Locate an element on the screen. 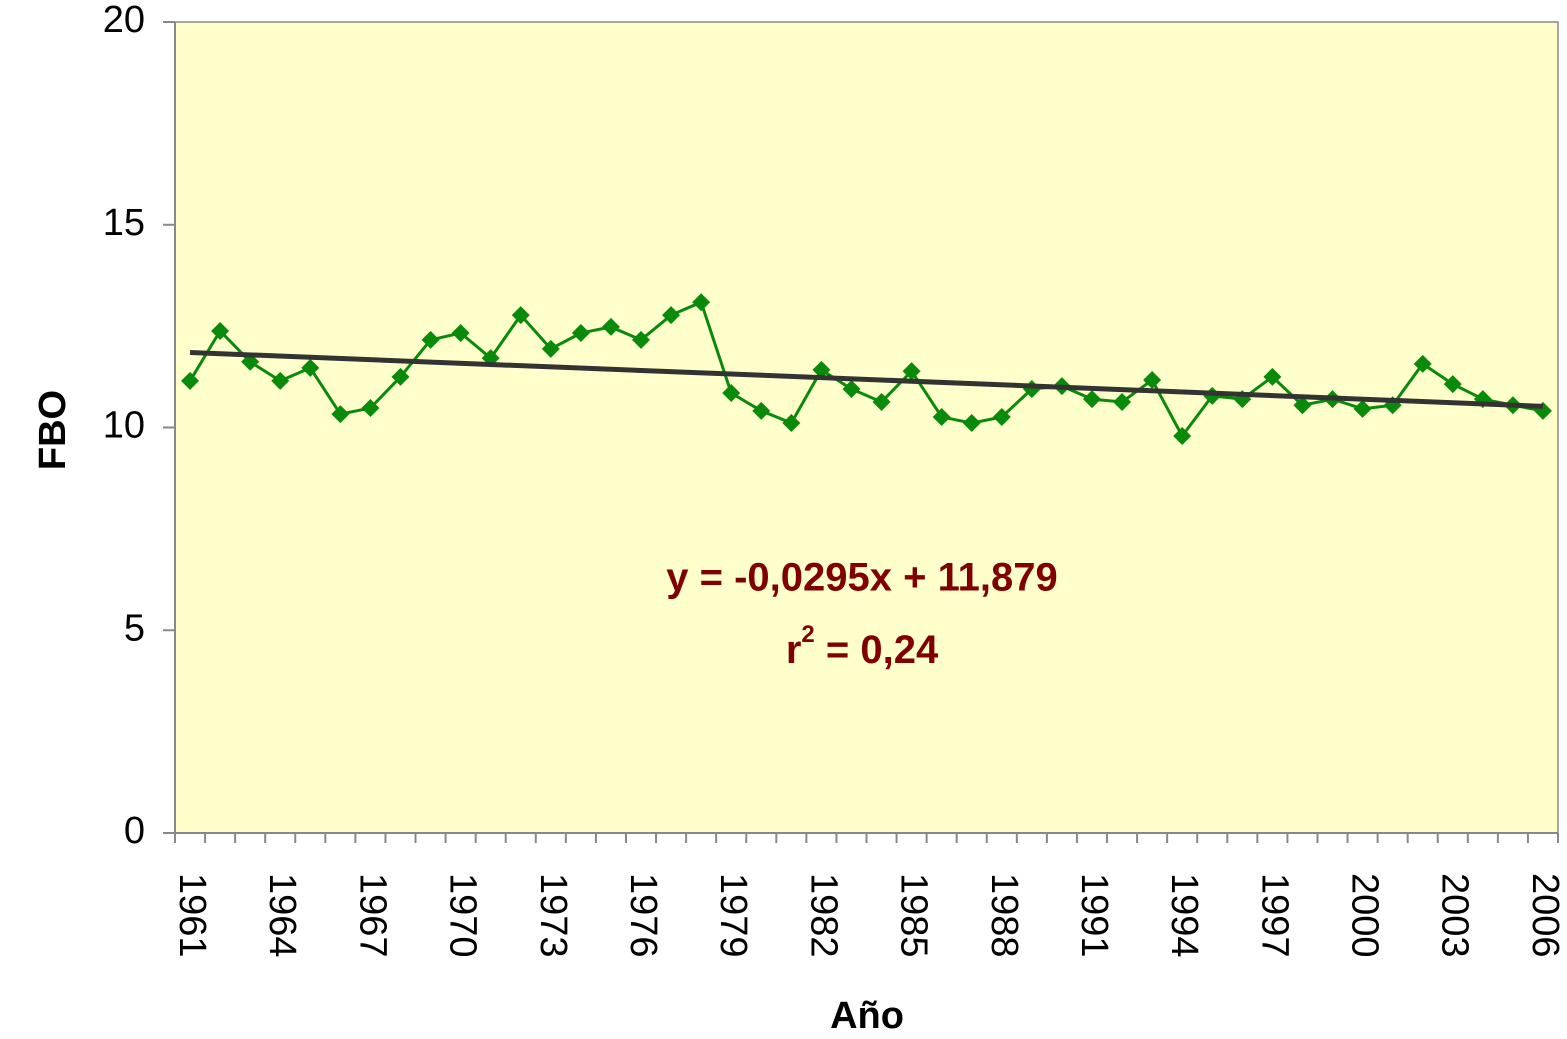 This screenshot has height=1039, width=1567. y-axis-title: FBO is located at coordinates (53, 430).